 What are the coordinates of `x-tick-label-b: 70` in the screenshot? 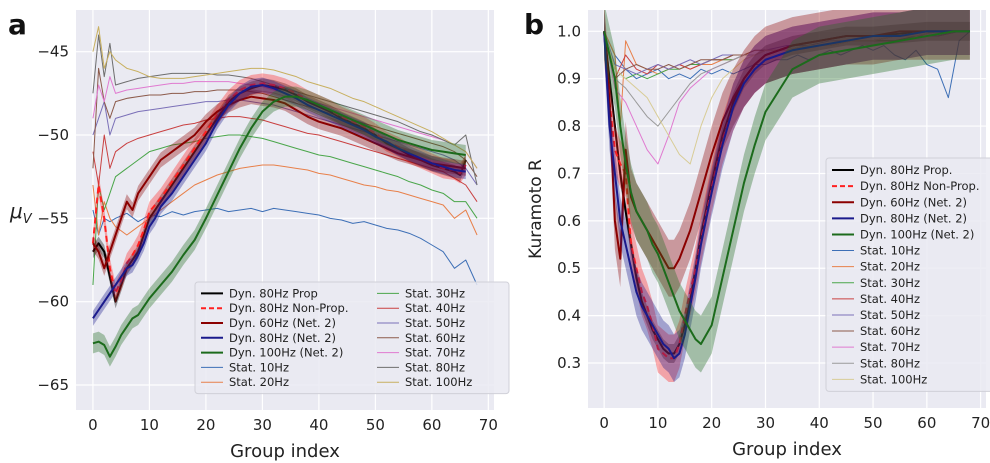 It's located at (980, 423).